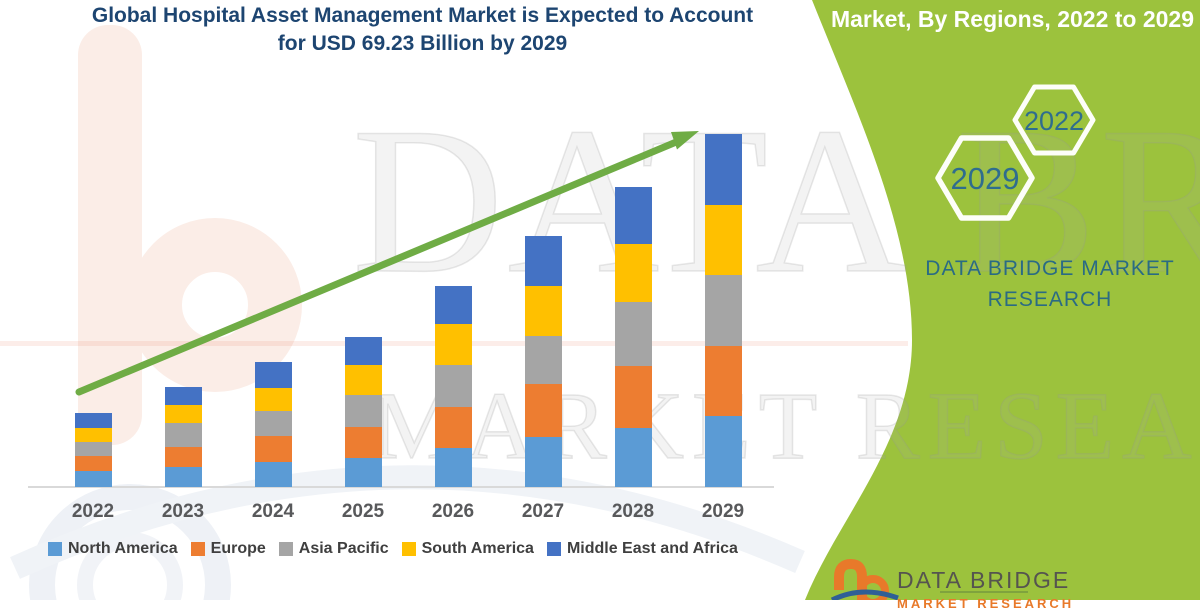 The width and height of the screenshot is (1200, 611). What do you see at coordinates (110, 235) in the screenshot?
I see `watermark-b-stem` at bounding box center [110, 235].